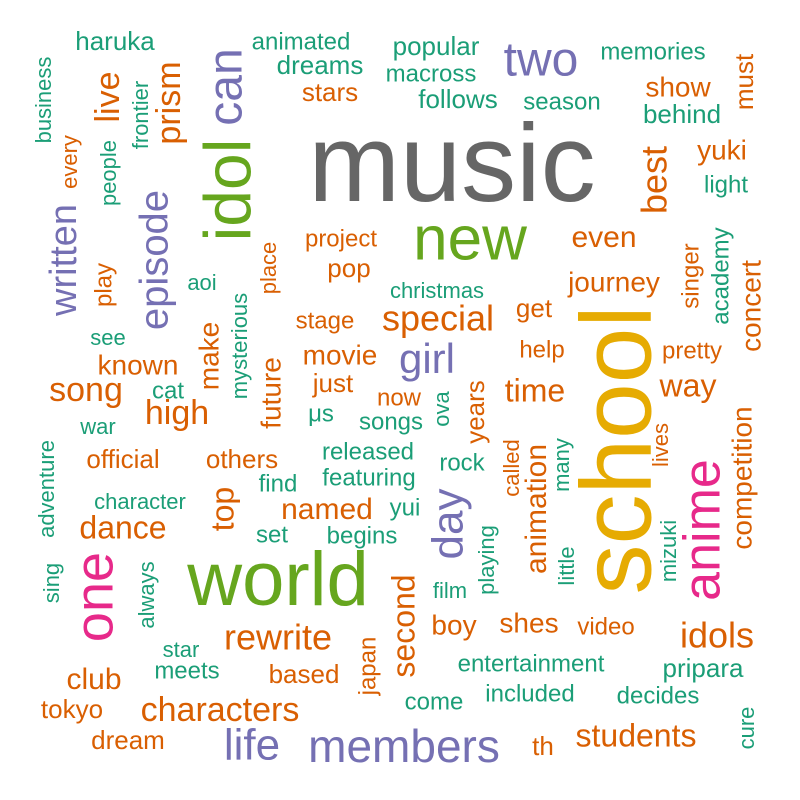 This screenshot has height=800, width=800. What do you see at coordinates (750, 306) in the screenshot?
I see `word-concert: concert` at bounding box center [750, 306].